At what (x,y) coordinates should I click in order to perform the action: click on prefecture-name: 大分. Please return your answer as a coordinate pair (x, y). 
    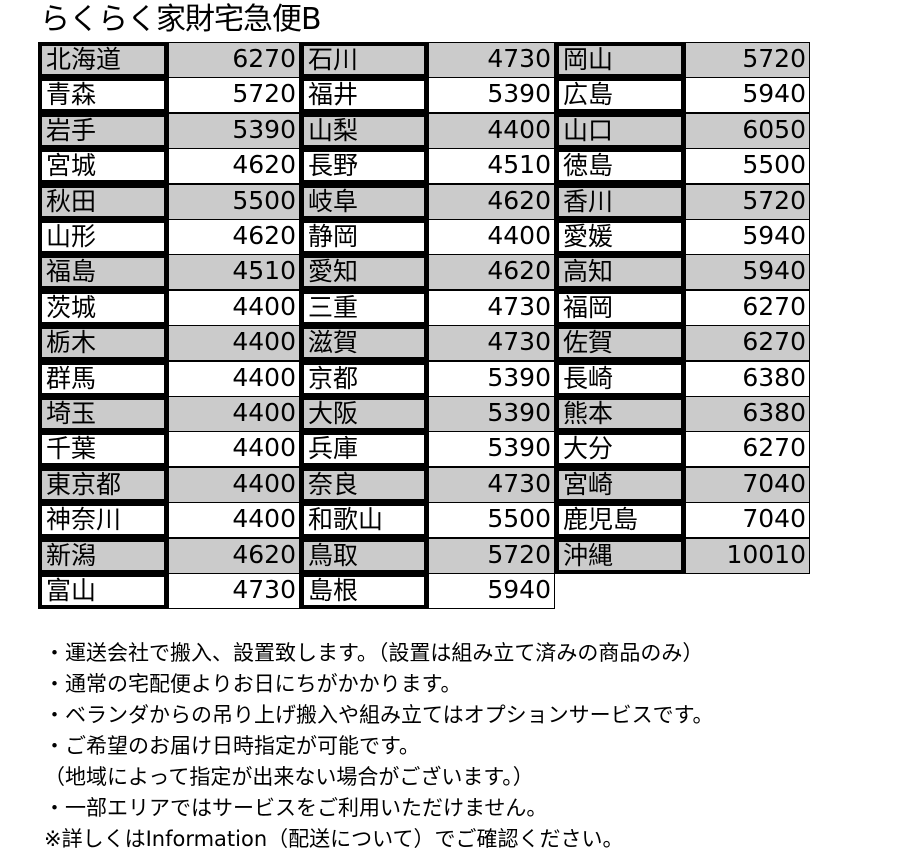
    Looking at the image, I should click on (620, 449).